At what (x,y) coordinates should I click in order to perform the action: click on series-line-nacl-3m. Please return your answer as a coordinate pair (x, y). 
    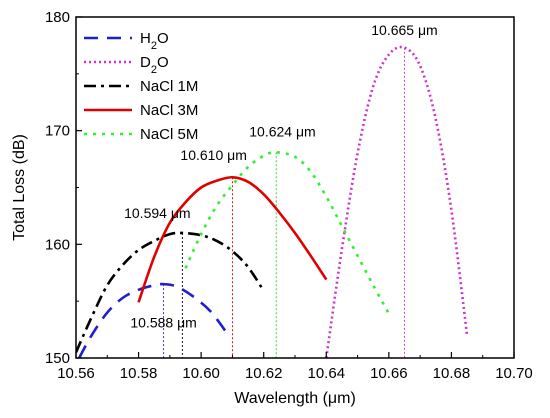
    Looking at the image, I should click on (232, 239).